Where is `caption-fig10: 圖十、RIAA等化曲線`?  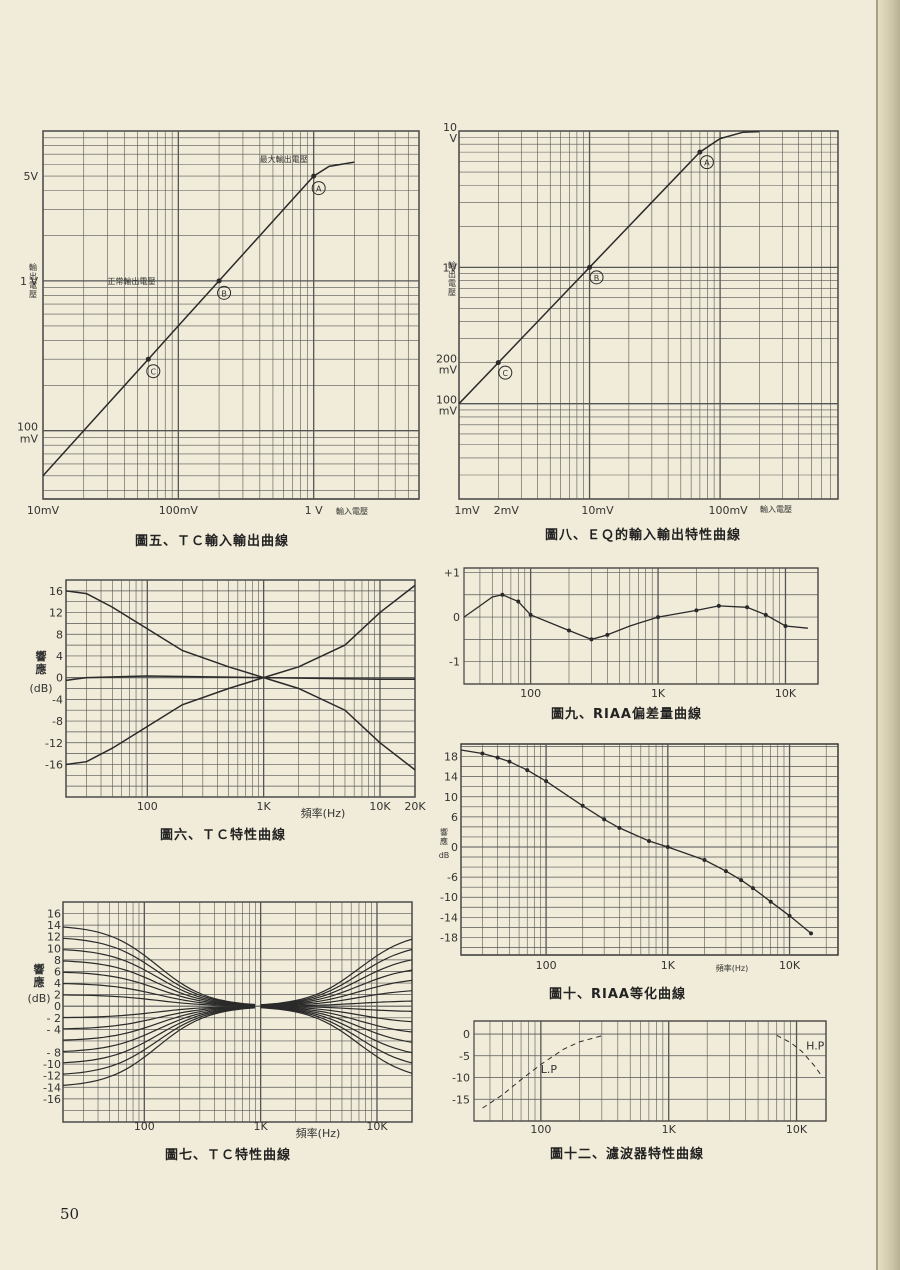 caption-fig10: 圖十、RIAA等化曲線 is located at coordinates (617, 994).